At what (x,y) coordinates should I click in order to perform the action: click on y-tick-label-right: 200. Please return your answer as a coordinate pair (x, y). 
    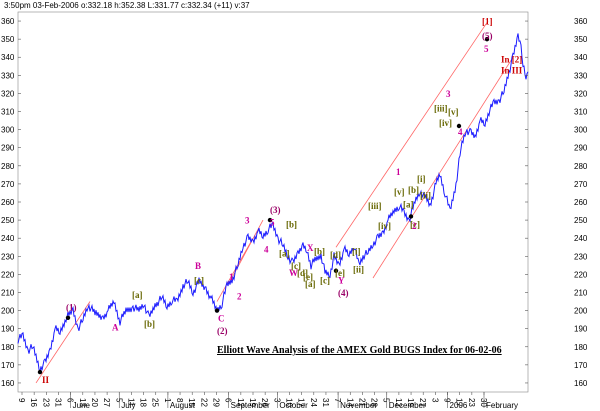
    Looking at the image, I should click on (581, 311).